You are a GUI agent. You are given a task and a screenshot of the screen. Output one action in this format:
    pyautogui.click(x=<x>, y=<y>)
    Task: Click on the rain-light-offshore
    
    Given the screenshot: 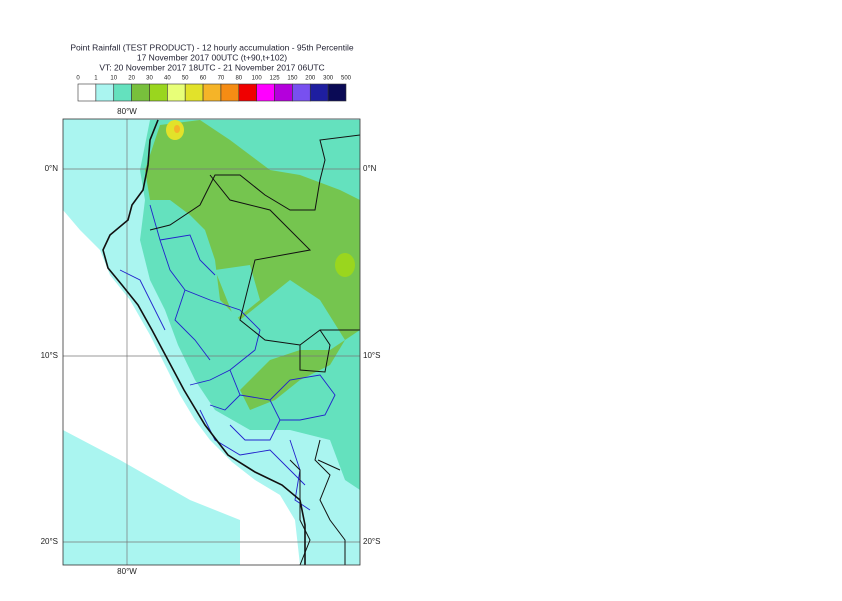 What is the action you would take?
    pyautogui.click(x=151, y=497)
    